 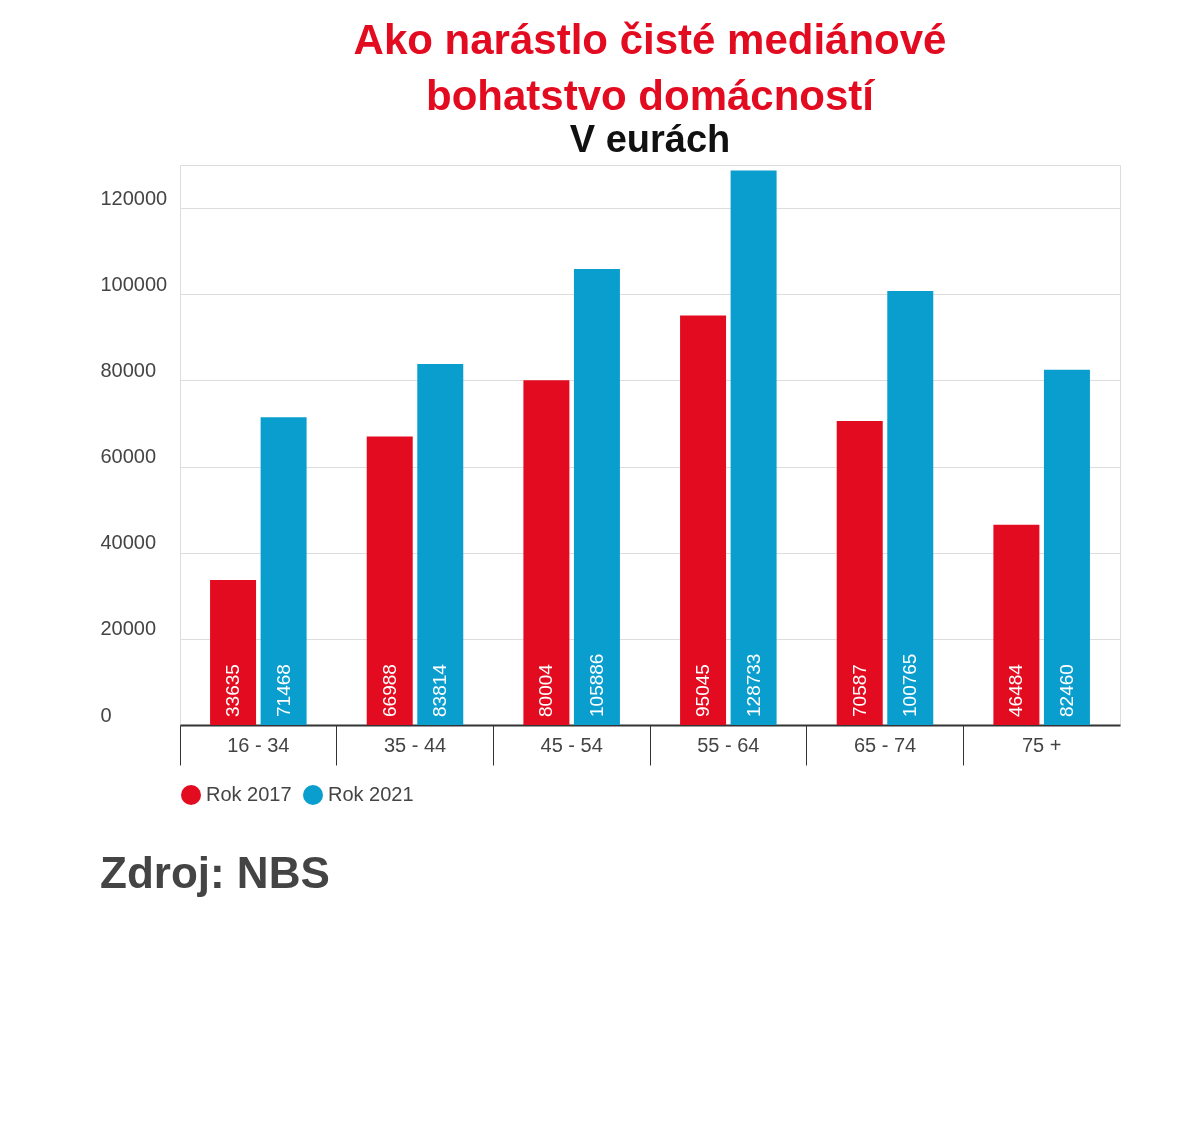 I want to click on legend-label: Rok 2021, so click(x=371, y=794).